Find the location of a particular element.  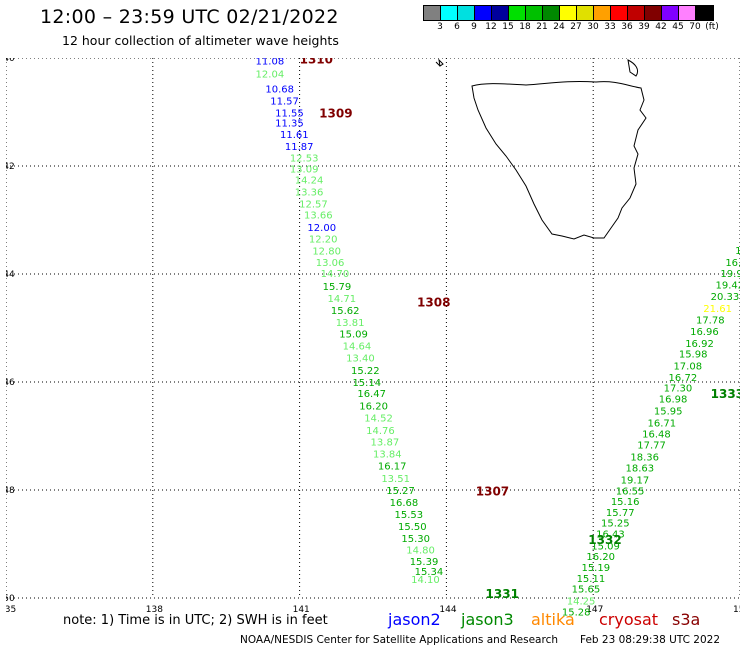

legend-label: 15 is located at coordinates (508, 27).